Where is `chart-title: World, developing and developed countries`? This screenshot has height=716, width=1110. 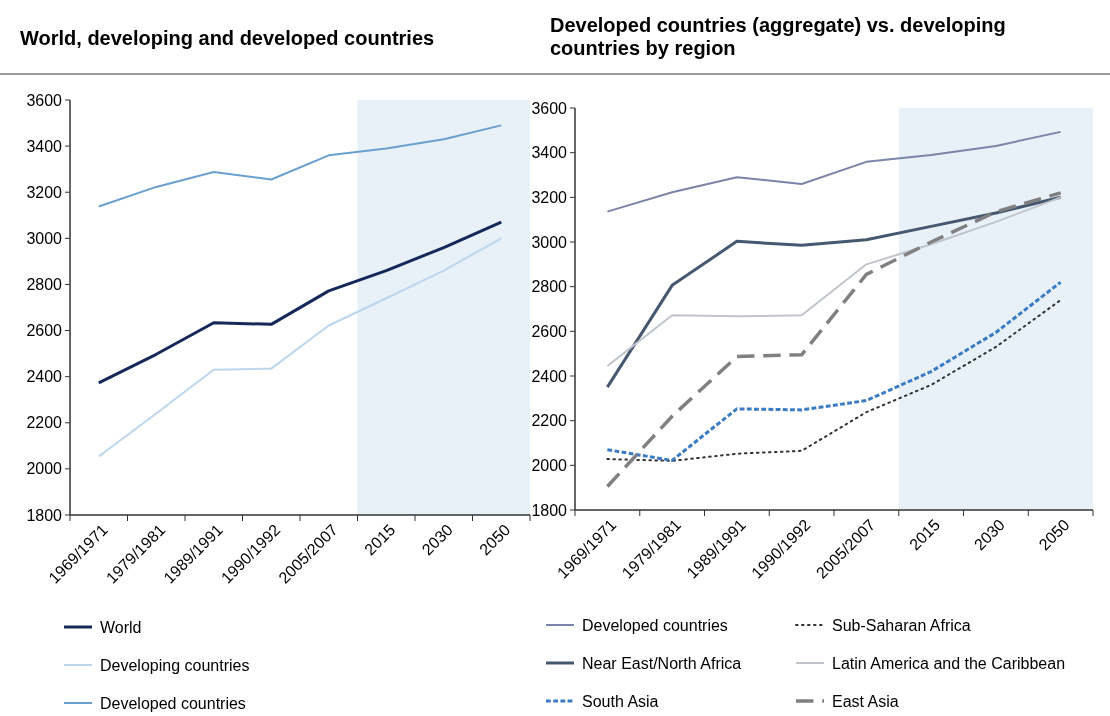 chart-title: World, developing and developed countries is located at coordinates (227, 38).